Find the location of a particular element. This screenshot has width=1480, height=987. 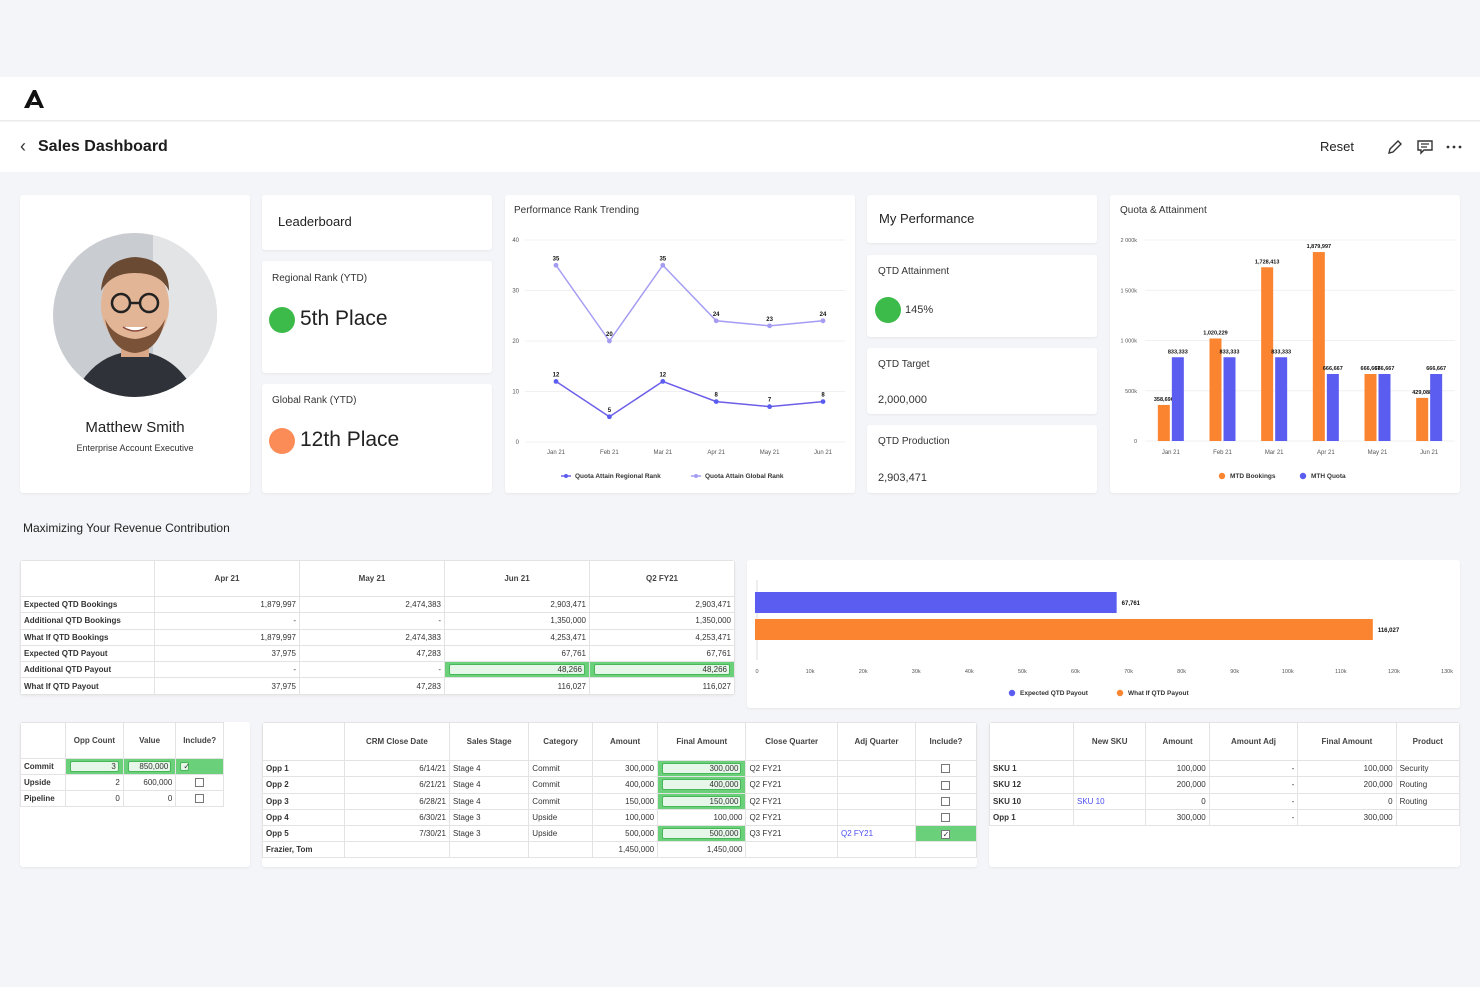

back-chevron-icon: ‹ is located at coordinates (23, 146).